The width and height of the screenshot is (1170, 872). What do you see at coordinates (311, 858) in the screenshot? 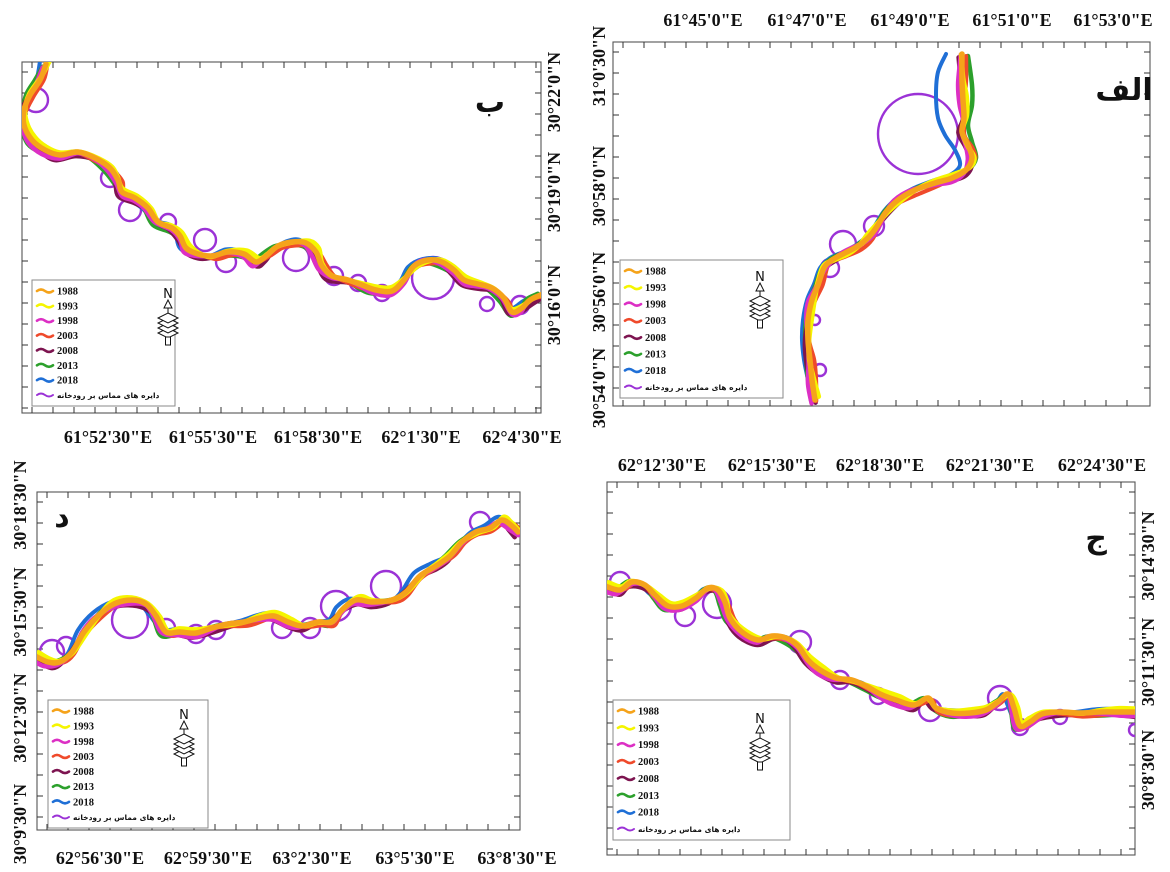
I see `longitude-tick-label: 63°2'30"E` at bounding box center [311, 858].